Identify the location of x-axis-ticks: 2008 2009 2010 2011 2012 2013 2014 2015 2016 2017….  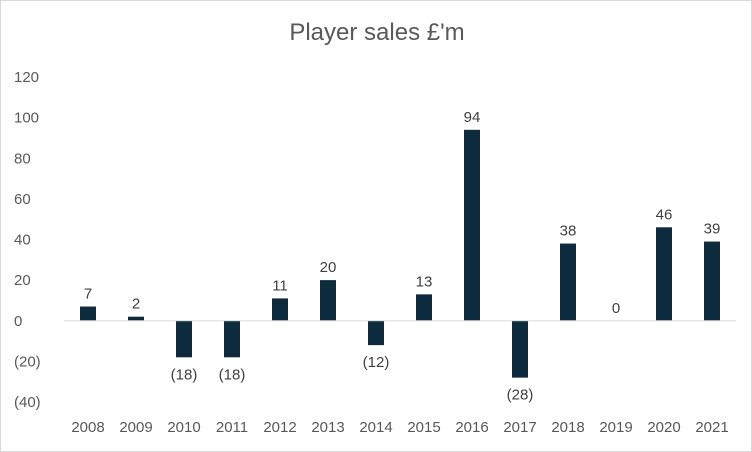
(399, 427).